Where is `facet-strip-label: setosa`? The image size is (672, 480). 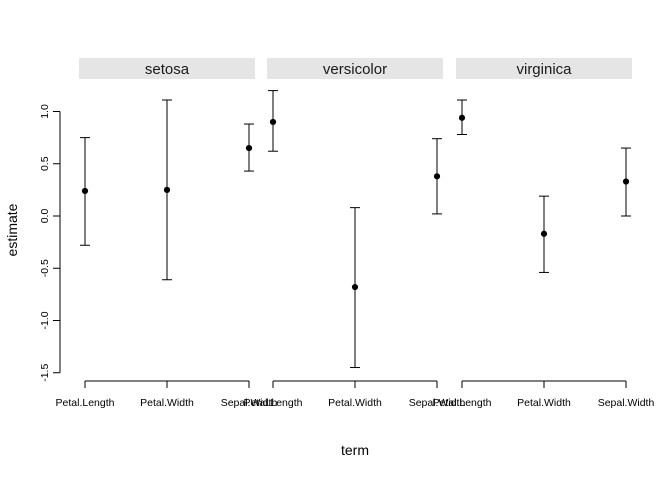
facet-strip-label: setosa is located at coordinates (167, 69).